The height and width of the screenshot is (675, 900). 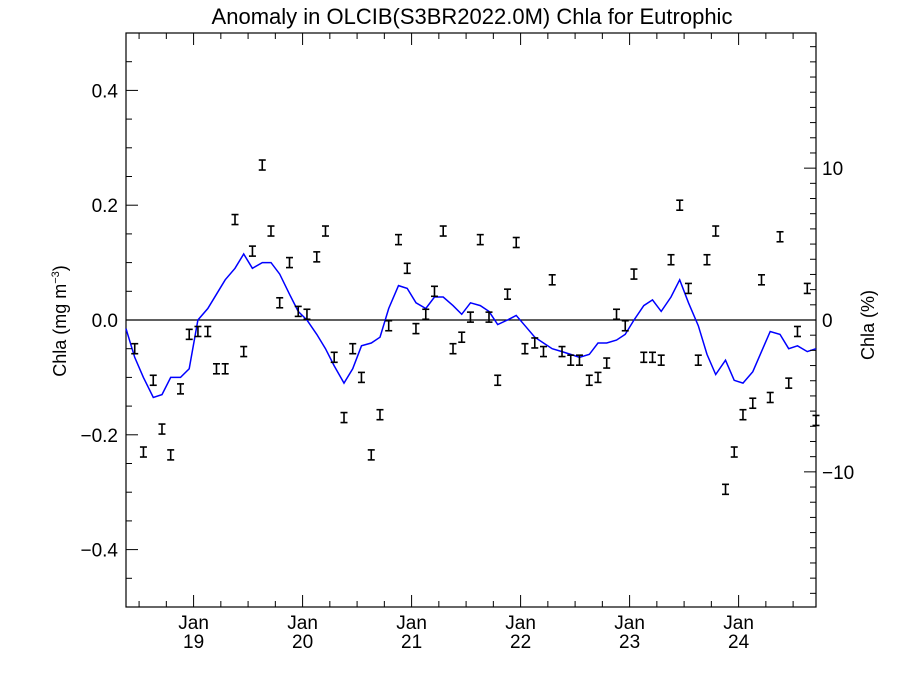 I want to click on y-right-tick-label: −10, so click(x=838, y=473).